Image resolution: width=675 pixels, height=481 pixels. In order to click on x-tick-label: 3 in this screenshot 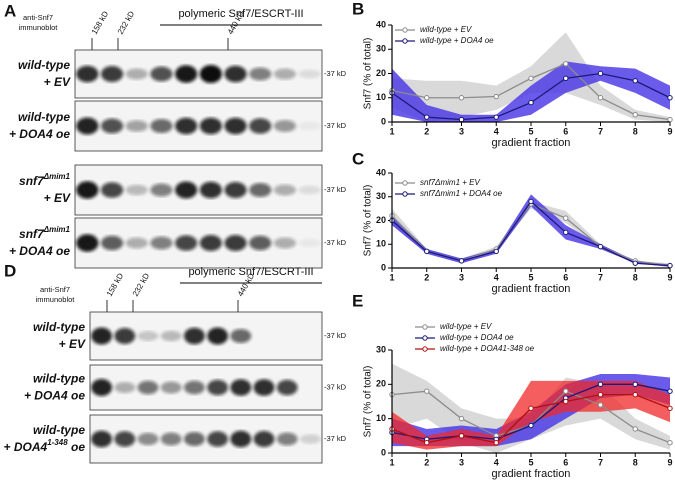, I will do `click(461, 277)`.